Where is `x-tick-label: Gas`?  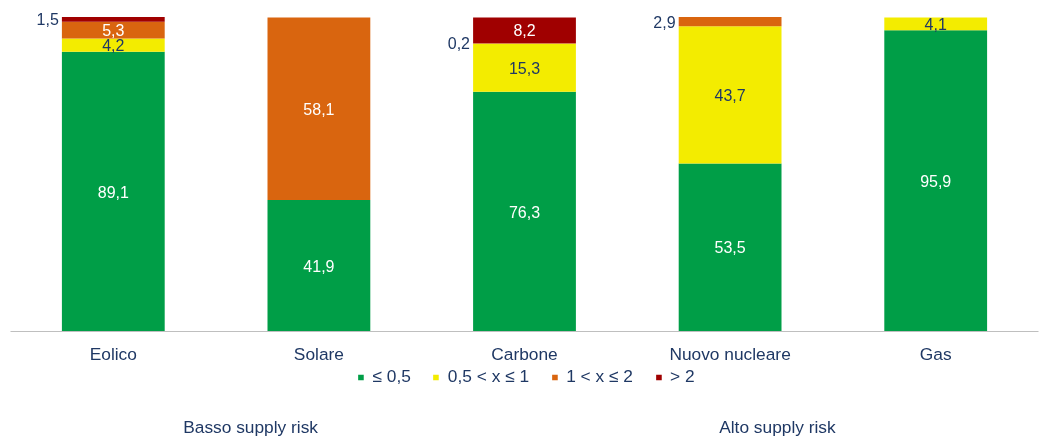
x-tick-label: Gas is located at coordinates (935, 353).